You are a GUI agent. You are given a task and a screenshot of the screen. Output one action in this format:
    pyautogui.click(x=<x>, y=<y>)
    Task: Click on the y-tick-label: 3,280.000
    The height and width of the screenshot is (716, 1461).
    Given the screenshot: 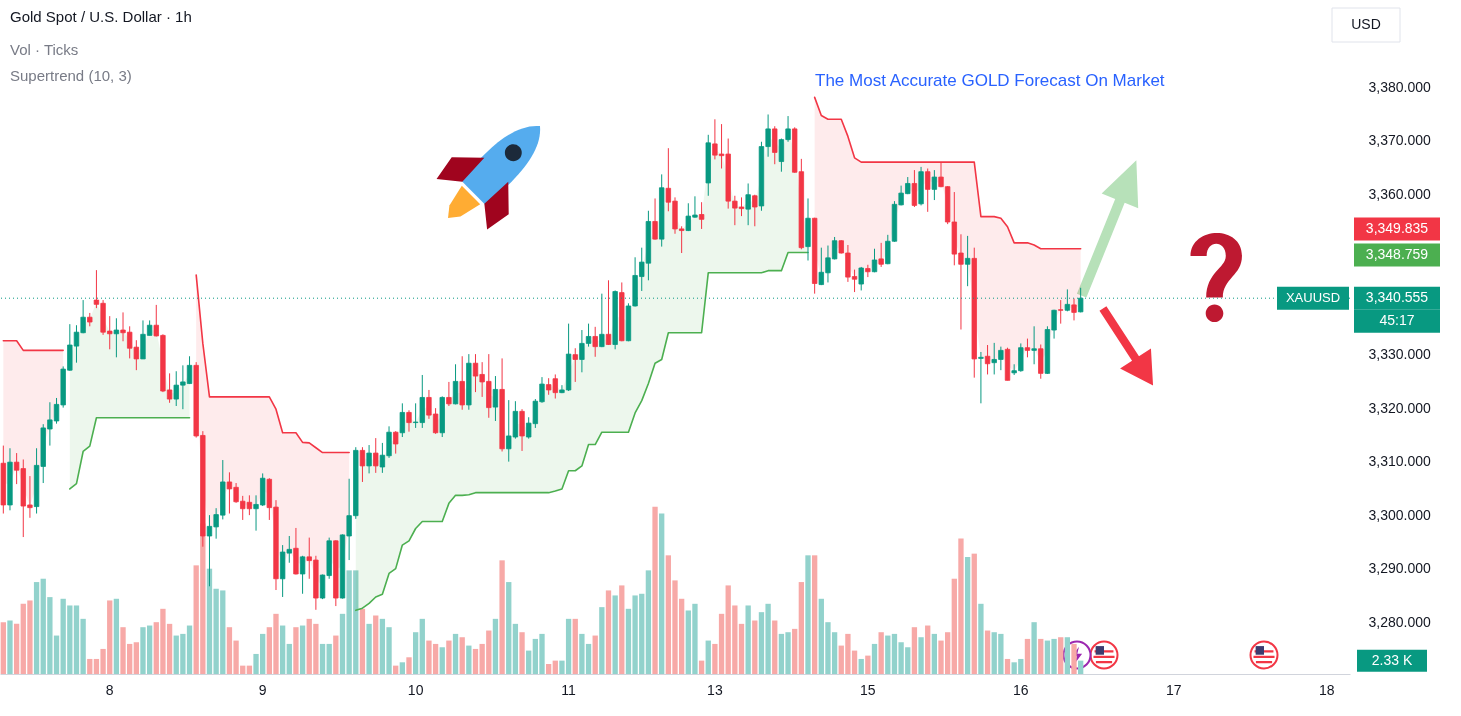 What is the action you would take?
    pyautogui.click(x=1399, y=621)
    